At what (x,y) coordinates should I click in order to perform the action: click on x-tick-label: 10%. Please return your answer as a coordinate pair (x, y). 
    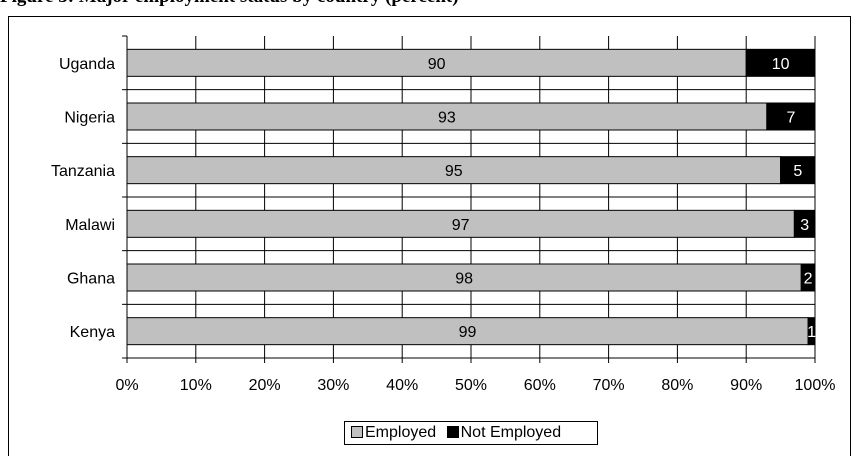
    Looking at the image, I should click on (196, 385).